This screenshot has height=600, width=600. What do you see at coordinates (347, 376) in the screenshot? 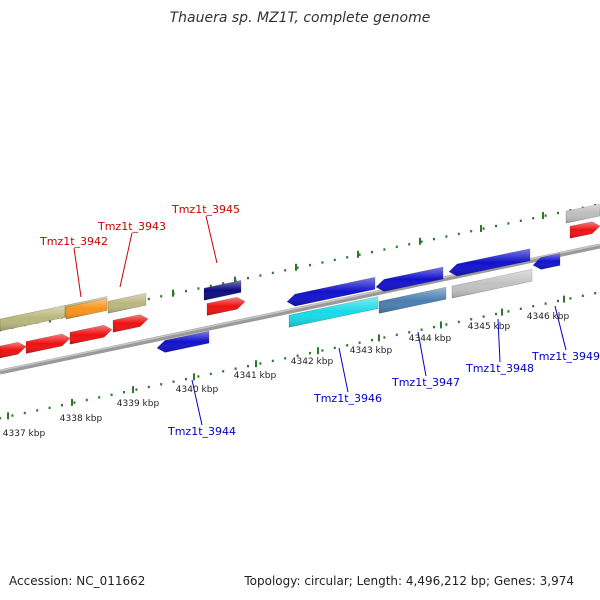
I see `gene-callout-reverse: Tmz1t_3946` at bounding box center [347, 376].